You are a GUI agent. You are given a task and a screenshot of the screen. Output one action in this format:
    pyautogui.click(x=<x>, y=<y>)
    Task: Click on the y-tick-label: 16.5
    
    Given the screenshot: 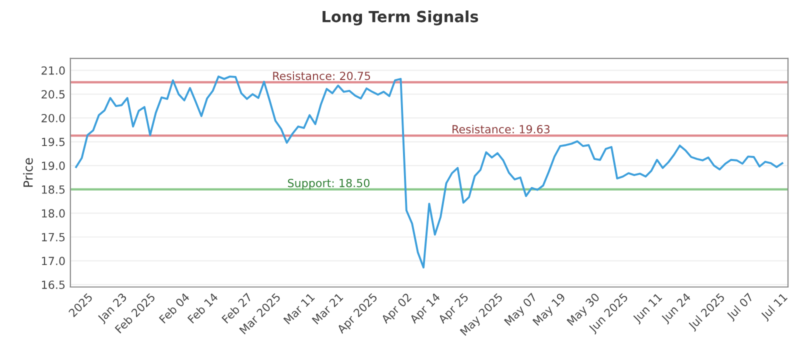 What is the action you would take?
    pyautogui.click(x=53, y=284)
    